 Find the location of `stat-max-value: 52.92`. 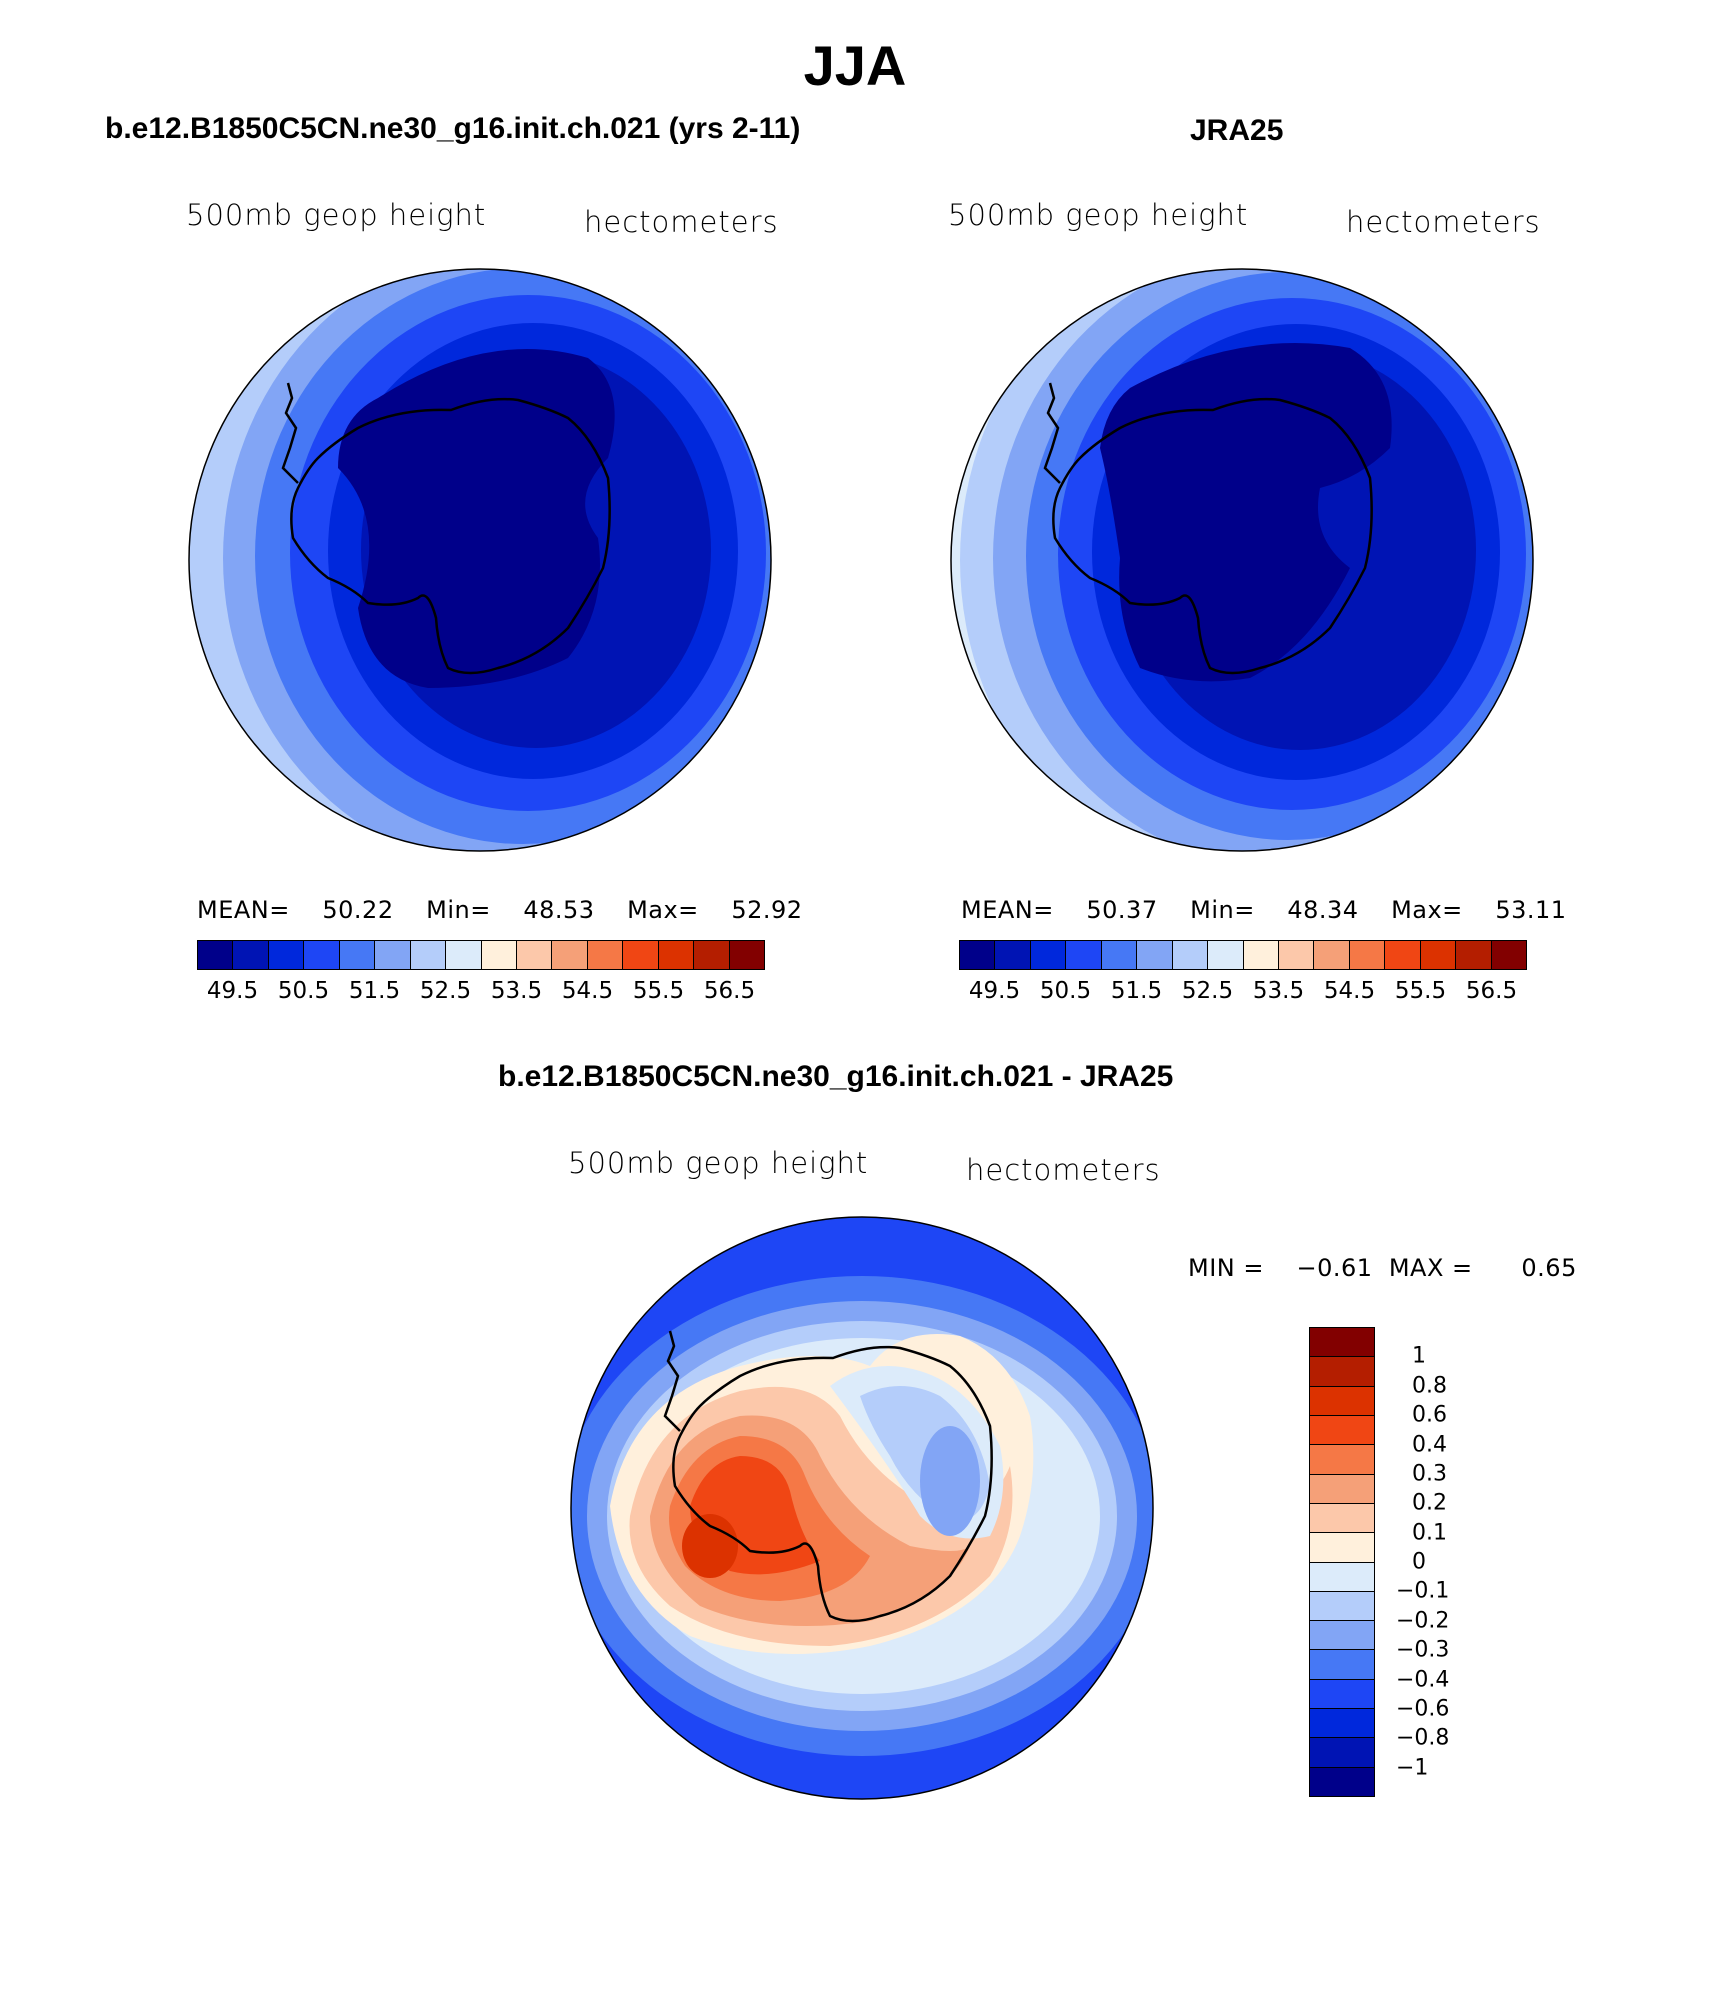

stat-max-value: 52.92 is located at coordinates (767, 910).